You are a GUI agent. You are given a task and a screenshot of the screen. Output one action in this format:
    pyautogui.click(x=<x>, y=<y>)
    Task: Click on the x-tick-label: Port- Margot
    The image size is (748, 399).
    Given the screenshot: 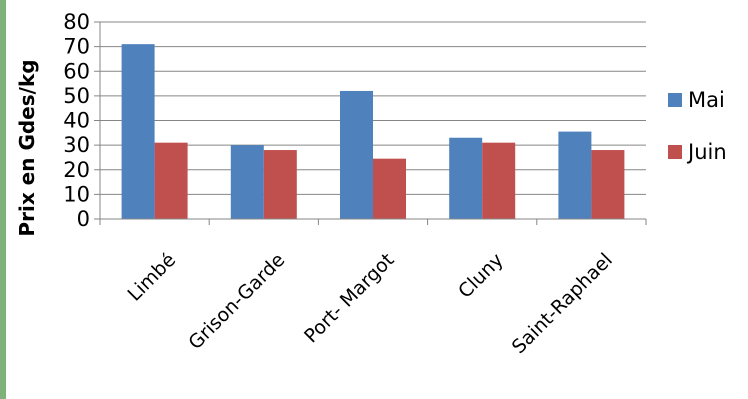 What is the action you would take?
    pyautogui.click(x=349, y=298)
    